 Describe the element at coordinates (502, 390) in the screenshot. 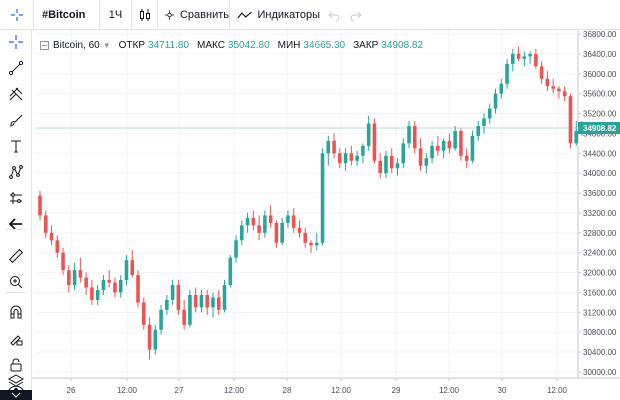

I see `x-tick-label: 30` at that location.